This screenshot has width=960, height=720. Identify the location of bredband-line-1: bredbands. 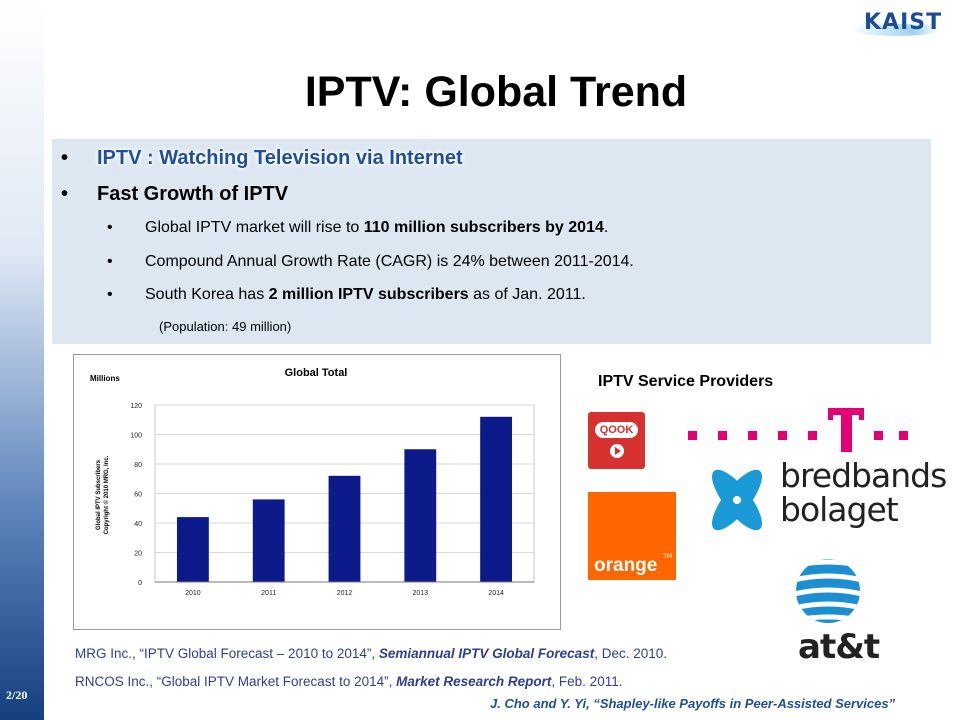
(863, 475).